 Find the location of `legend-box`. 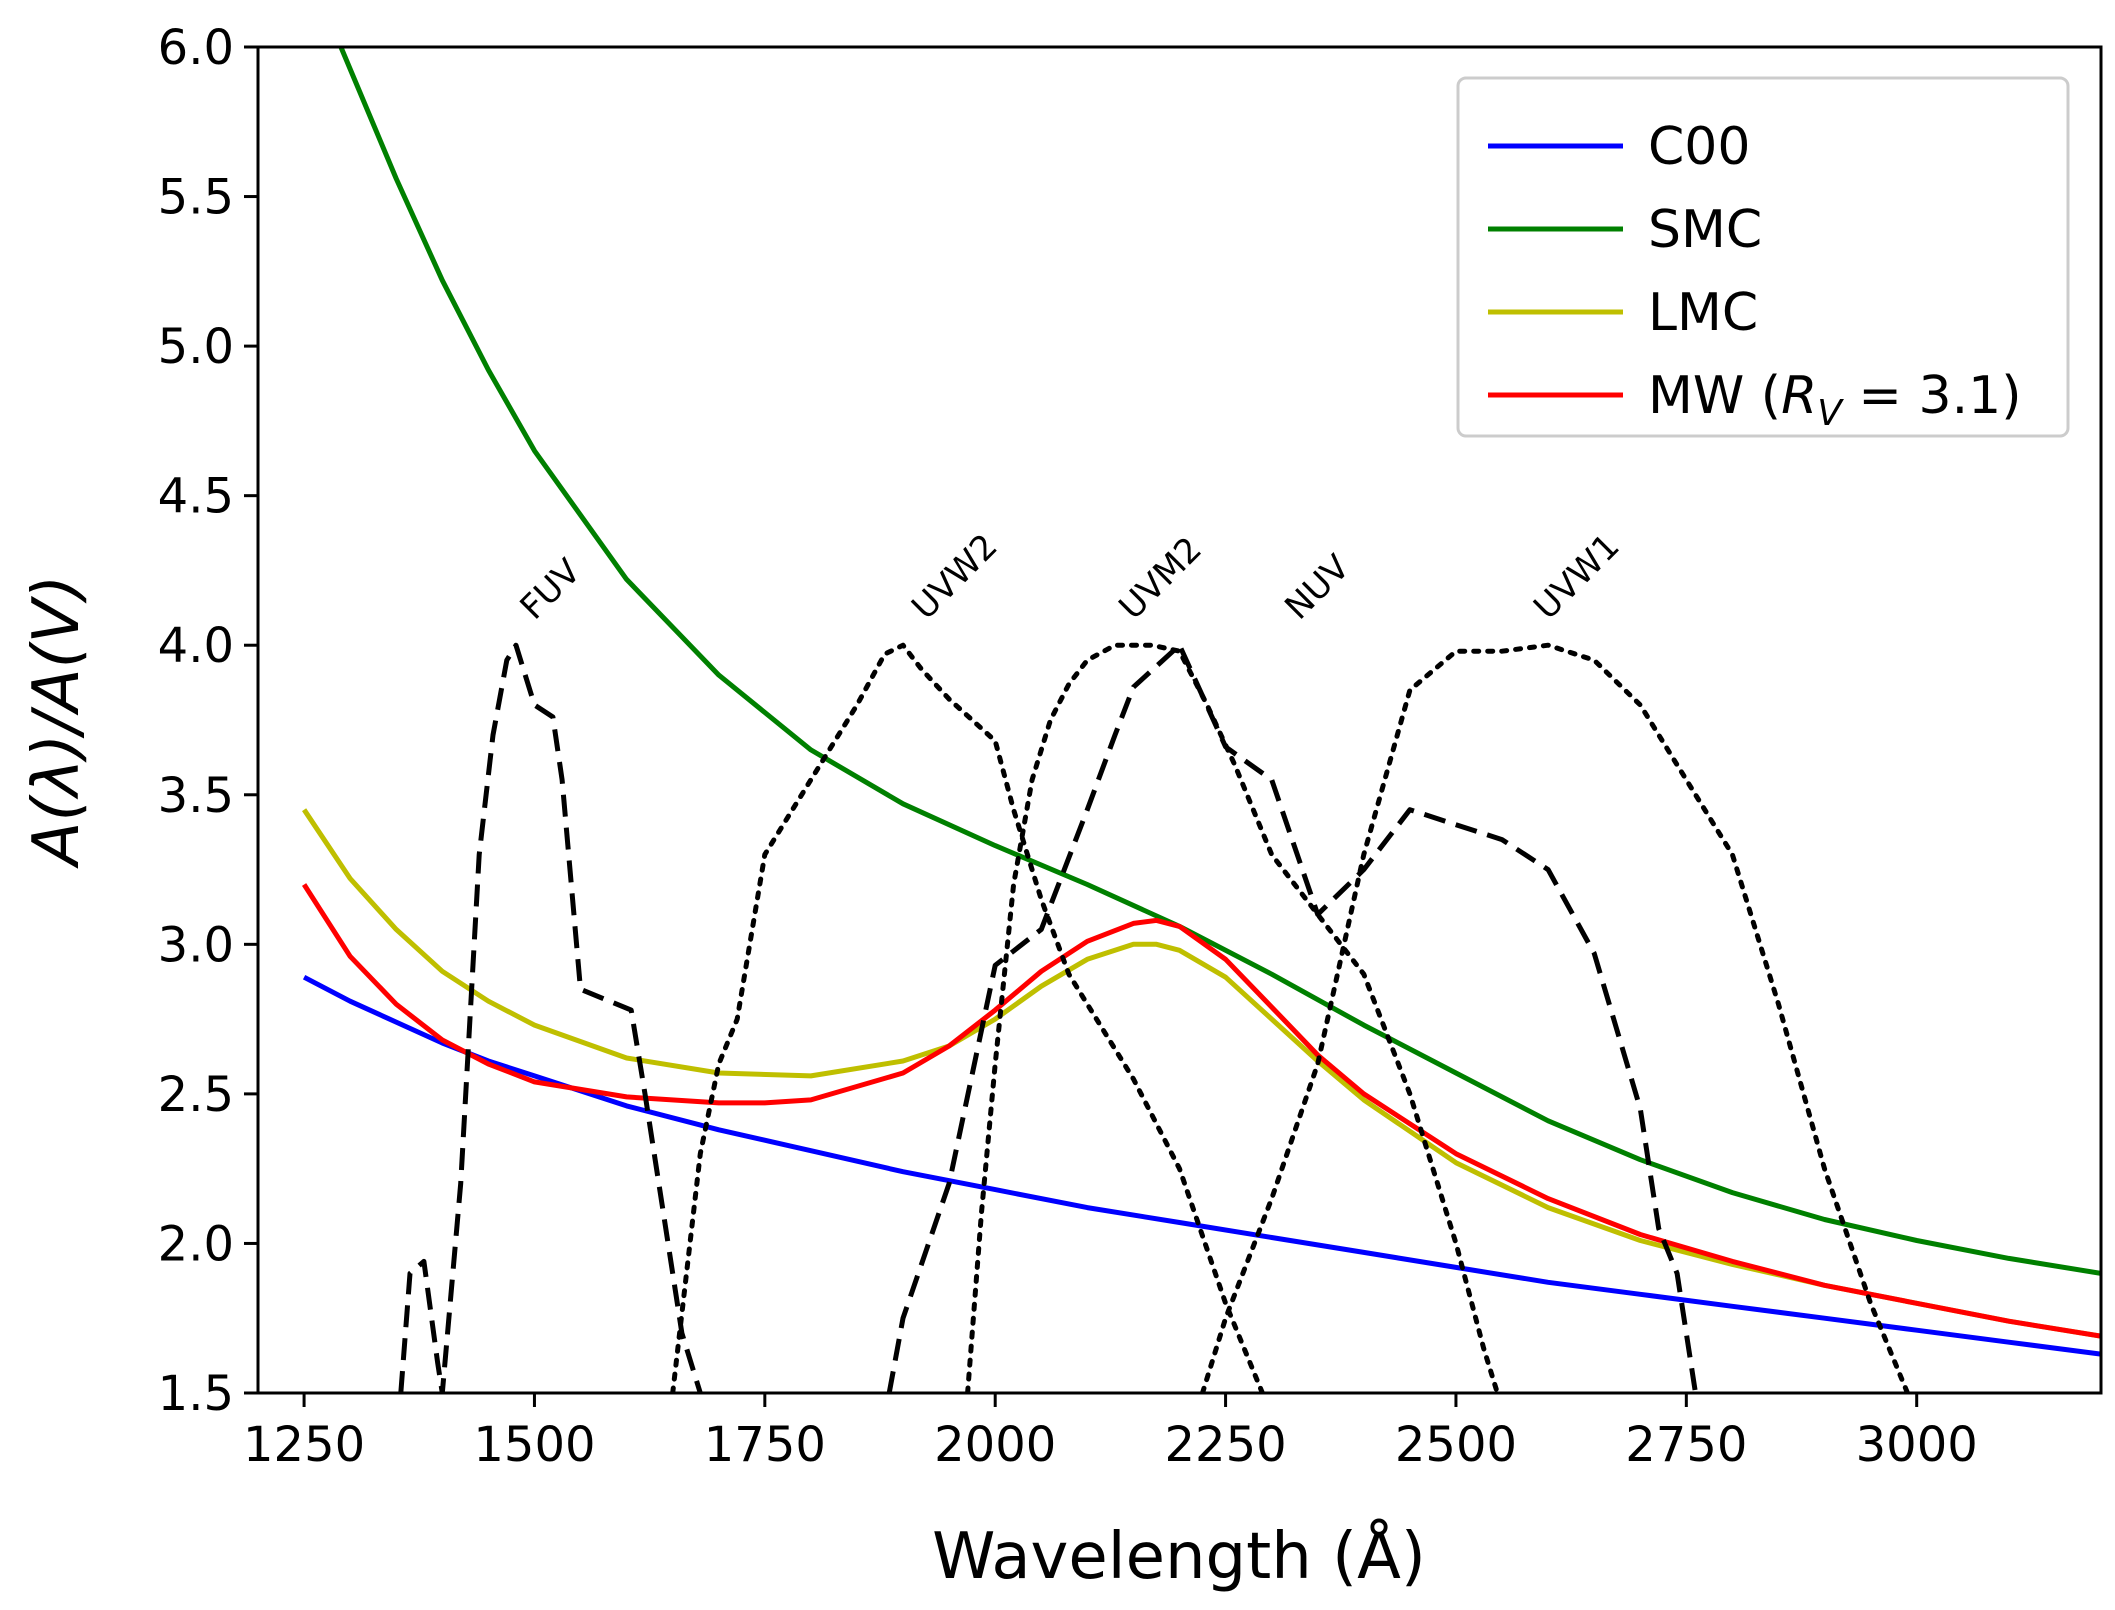

legend-box is located at coordinates (1763, 257).